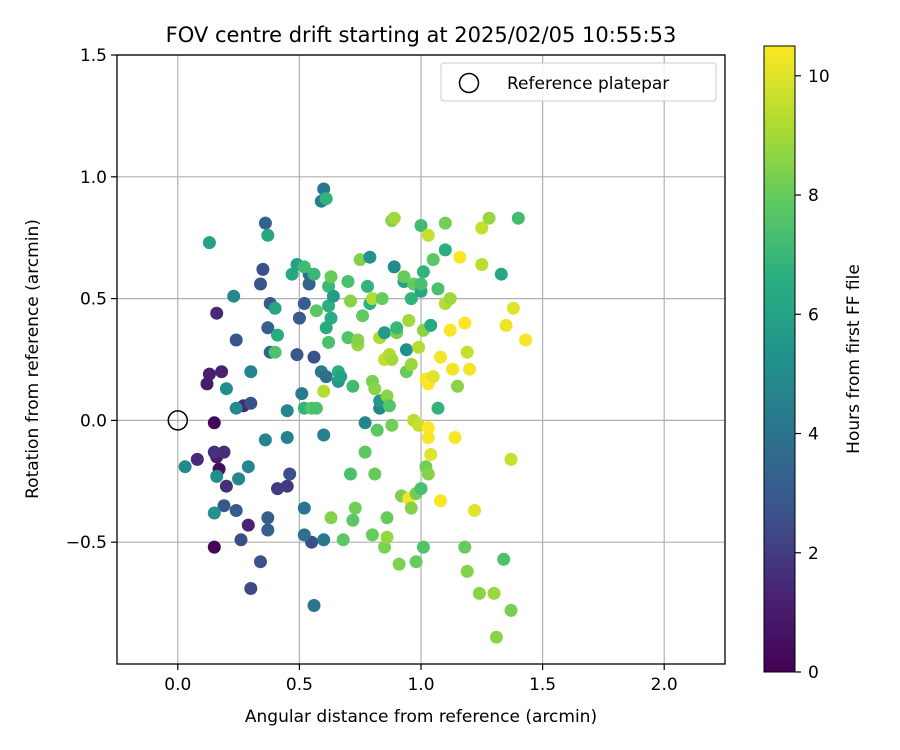 The width and height of the screenshot is (900, 750). What do you see at coordinates (91, 299) in the screenshot?
I see `y-axis-ticks: −0.5 0.0 0.5 1.0 1.5` at bounding box center [91, 299].